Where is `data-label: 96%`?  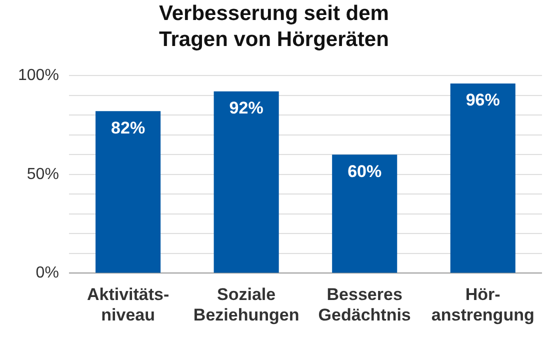 data-label: 96% is located at coordinates (483, 100).